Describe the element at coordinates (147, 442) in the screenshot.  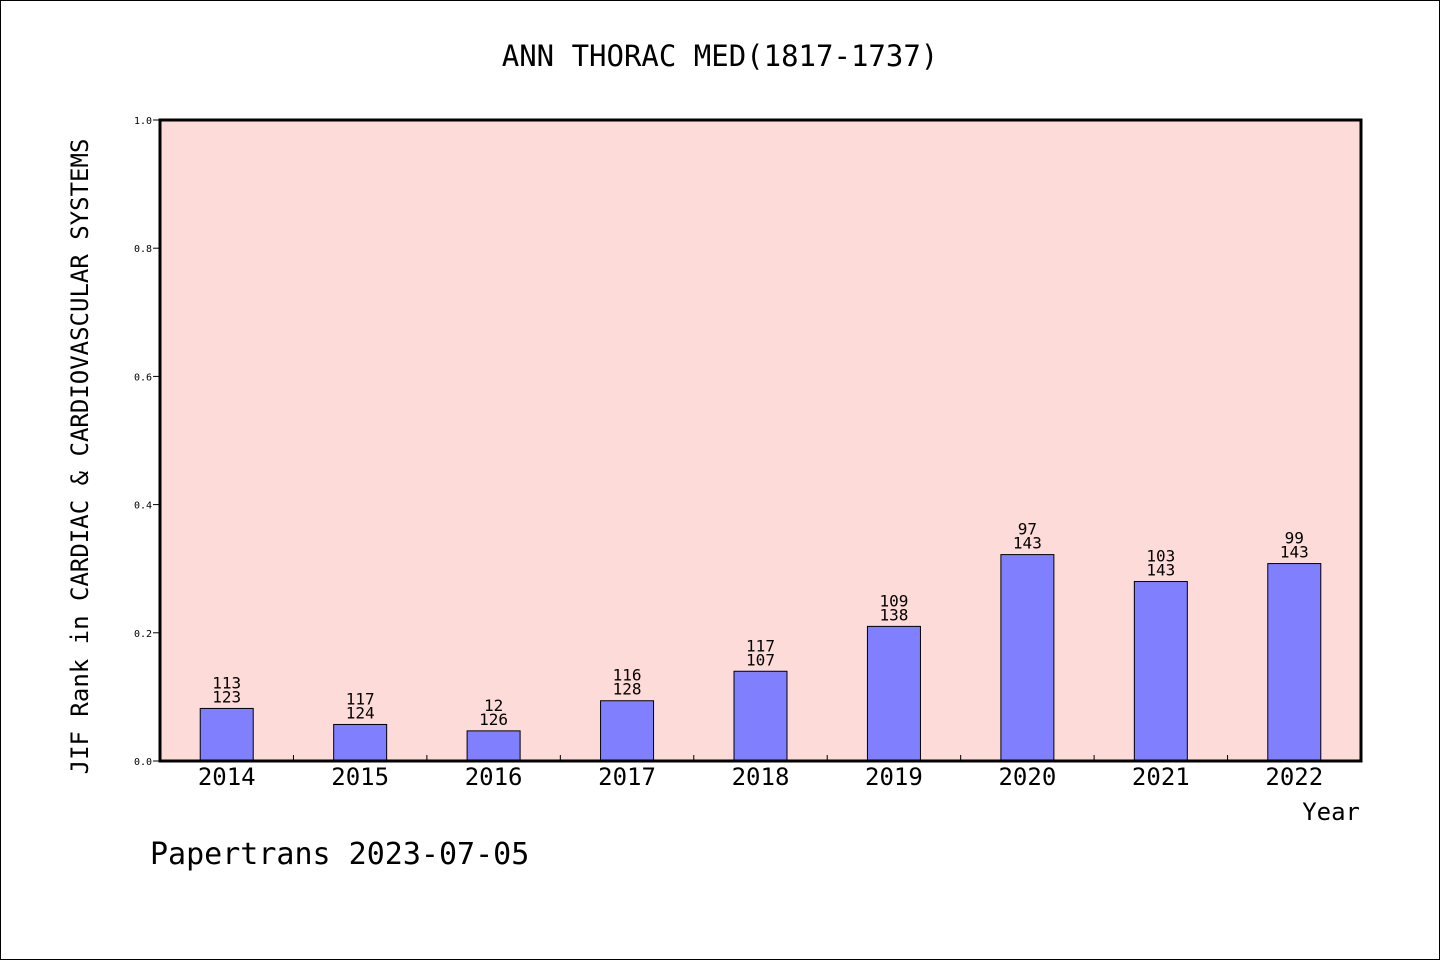
I see `y-axis: 0.0 0.2 0.4 0.6 0.8 1.0` at that location.